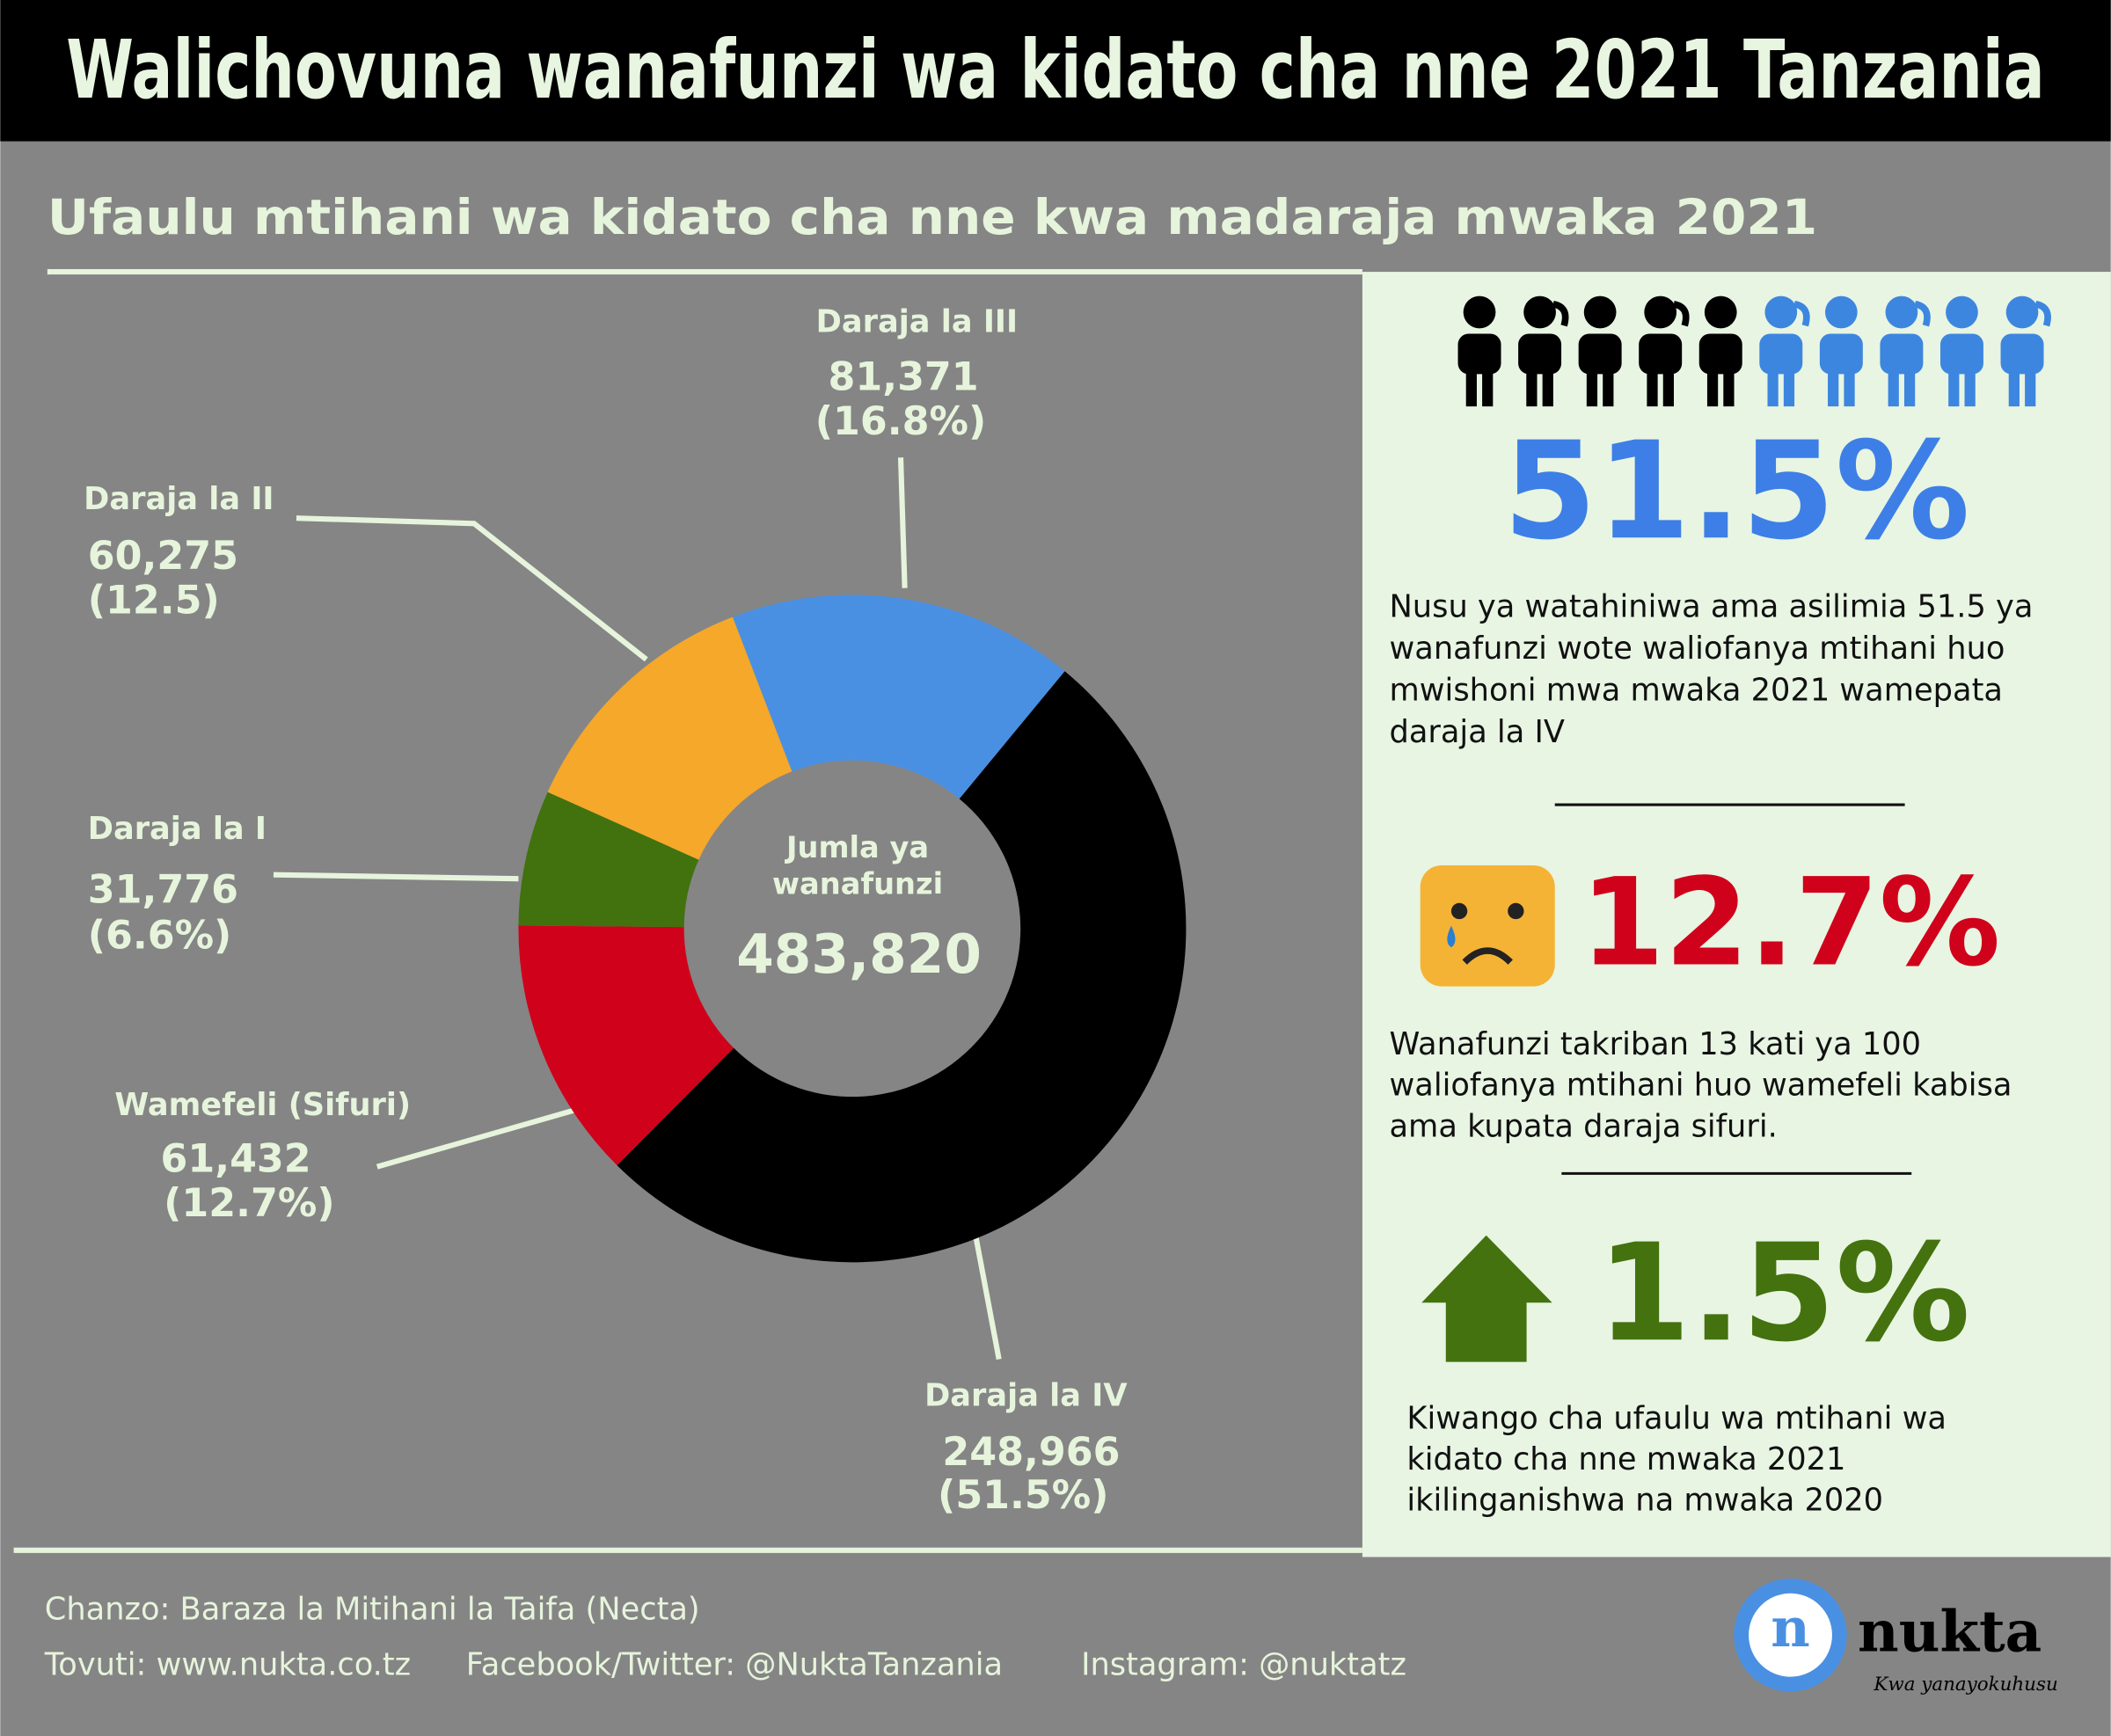 The height and width of the screenshot is (1736, 2111). What do you see at coordinates (1026, 1395) in the screenshot?
I see `category-label: Daraja la IV` at bounding box center [1026, 1395].